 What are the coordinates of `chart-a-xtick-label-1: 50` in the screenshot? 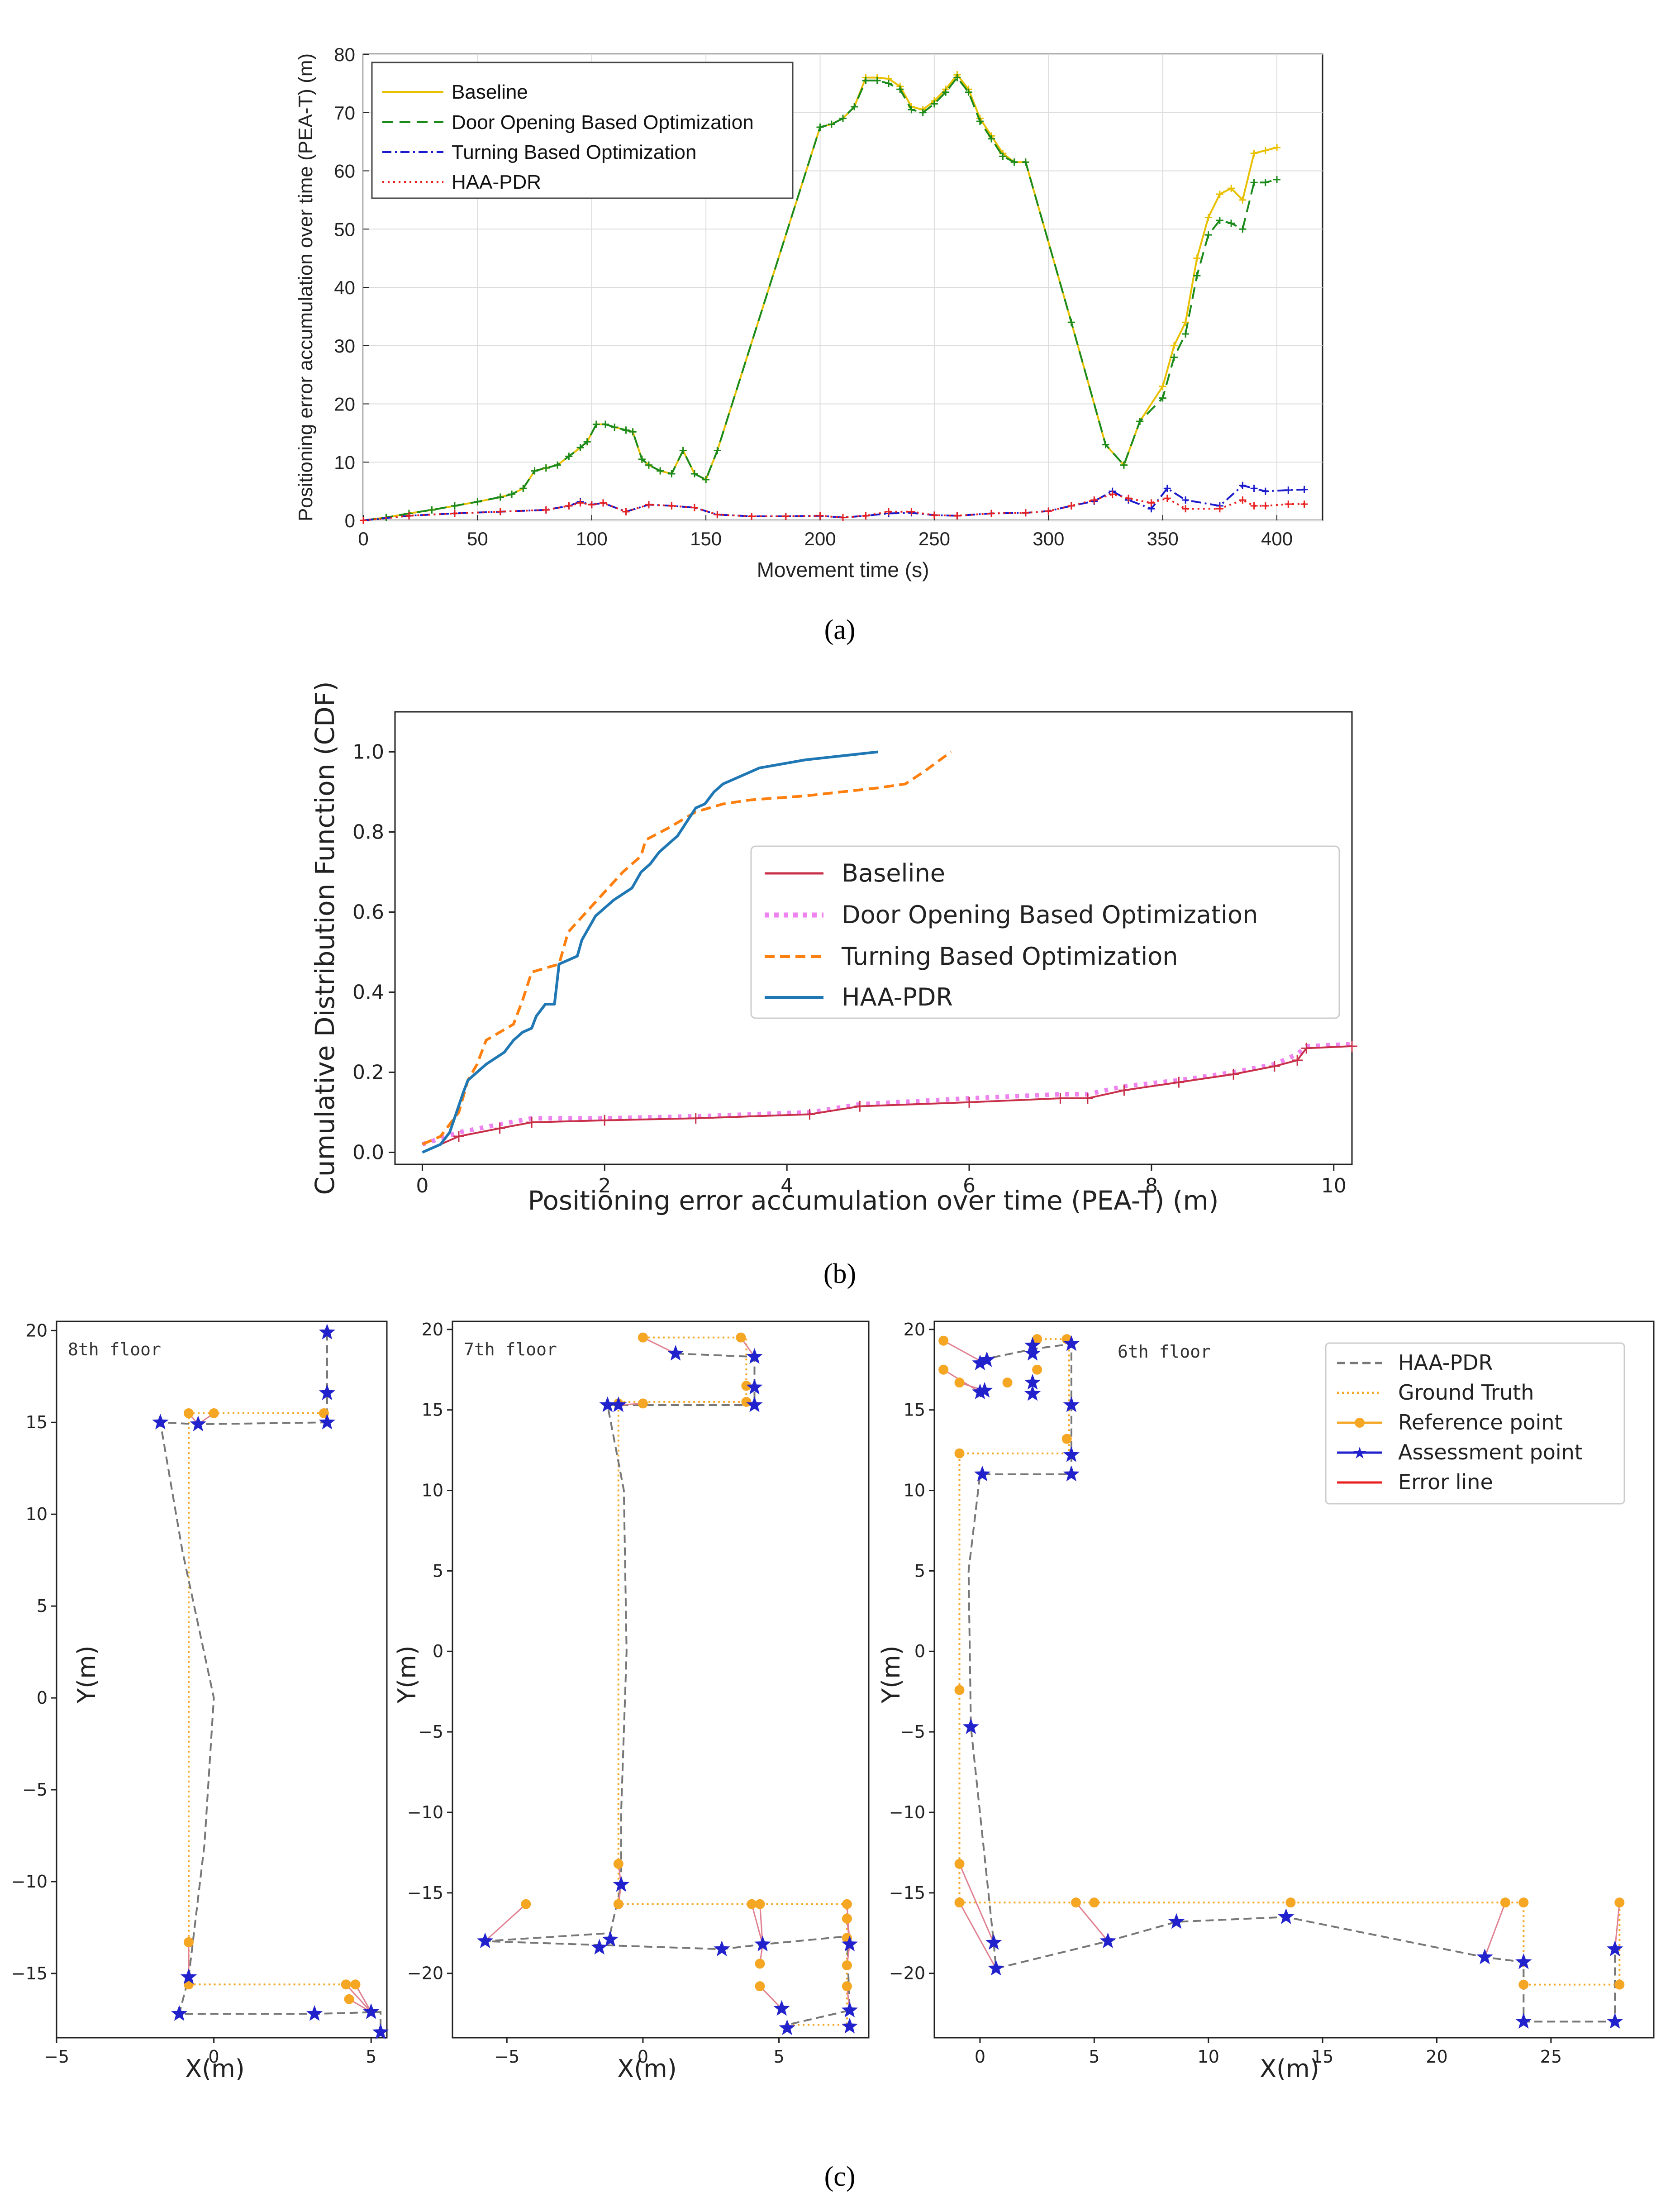 It's located at (477, 538).